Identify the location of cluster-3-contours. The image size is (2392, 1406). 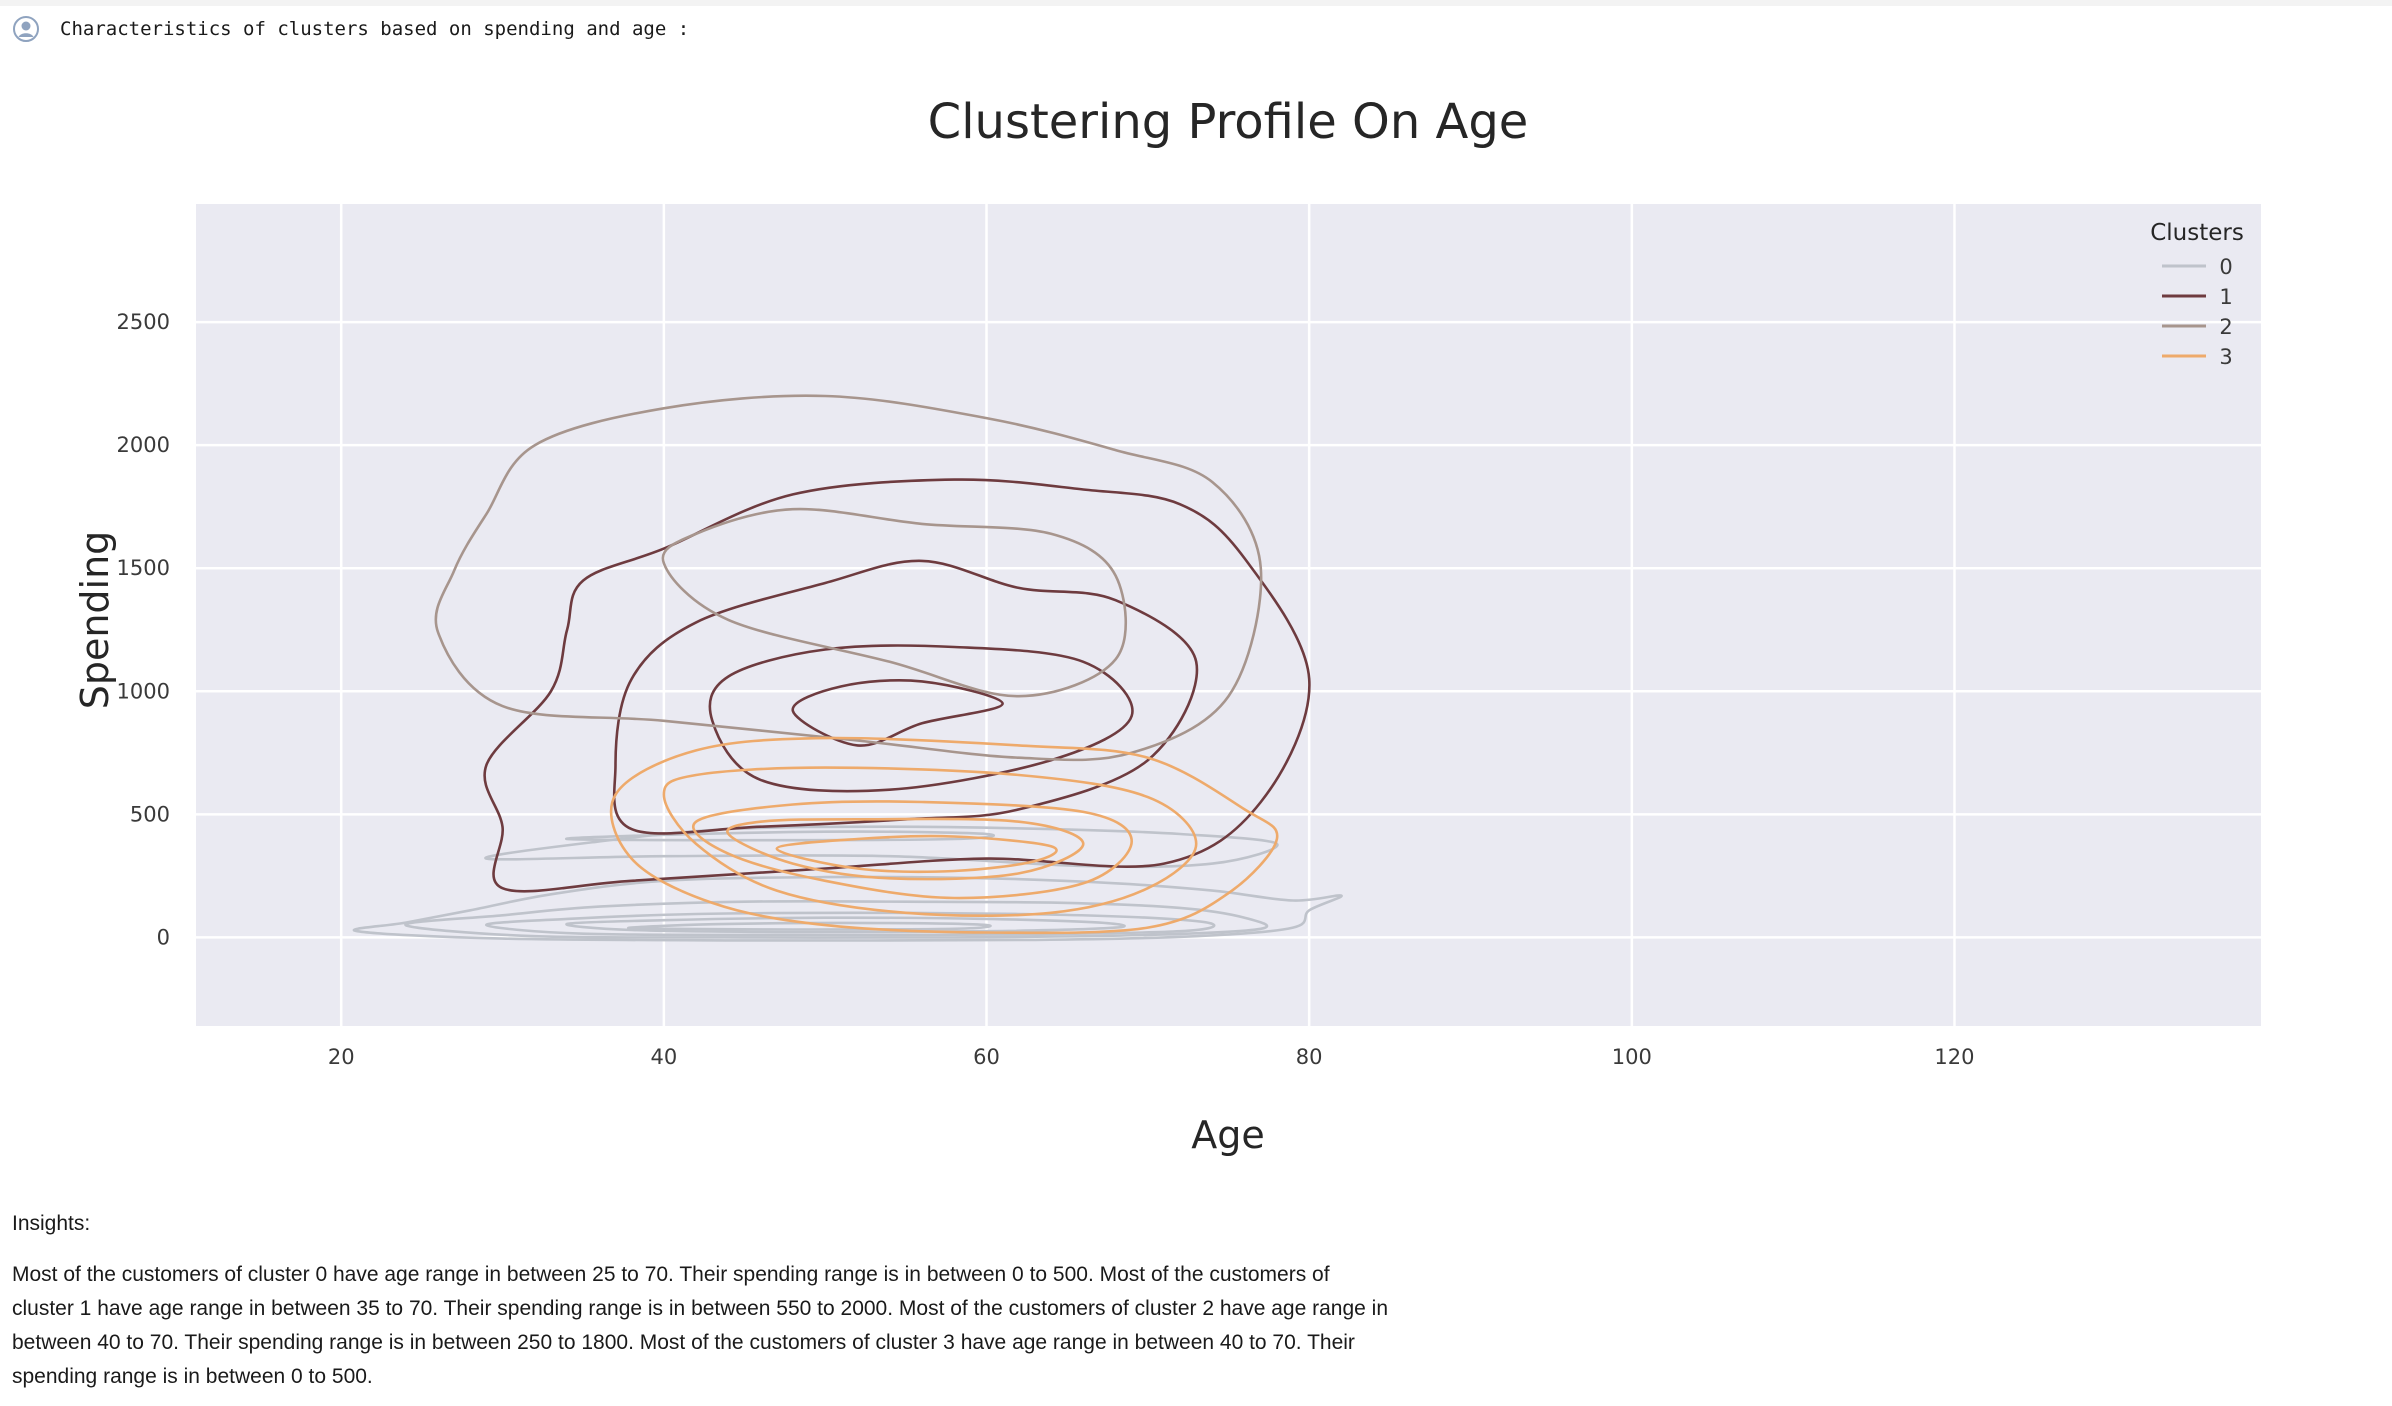
(944, 835).